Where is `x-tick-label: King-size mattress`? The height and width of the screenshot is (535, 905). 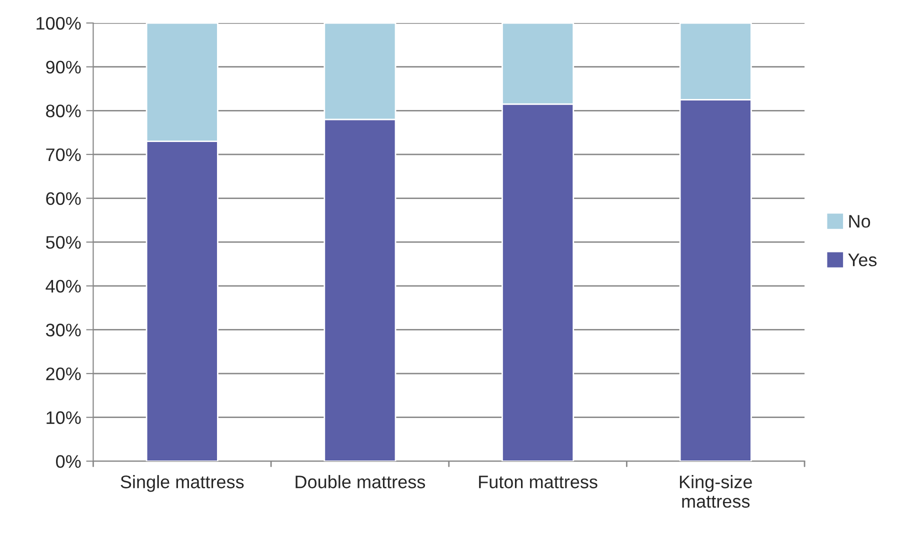 x-tick-label: King-size mattress is located at coordinates (716, 491).